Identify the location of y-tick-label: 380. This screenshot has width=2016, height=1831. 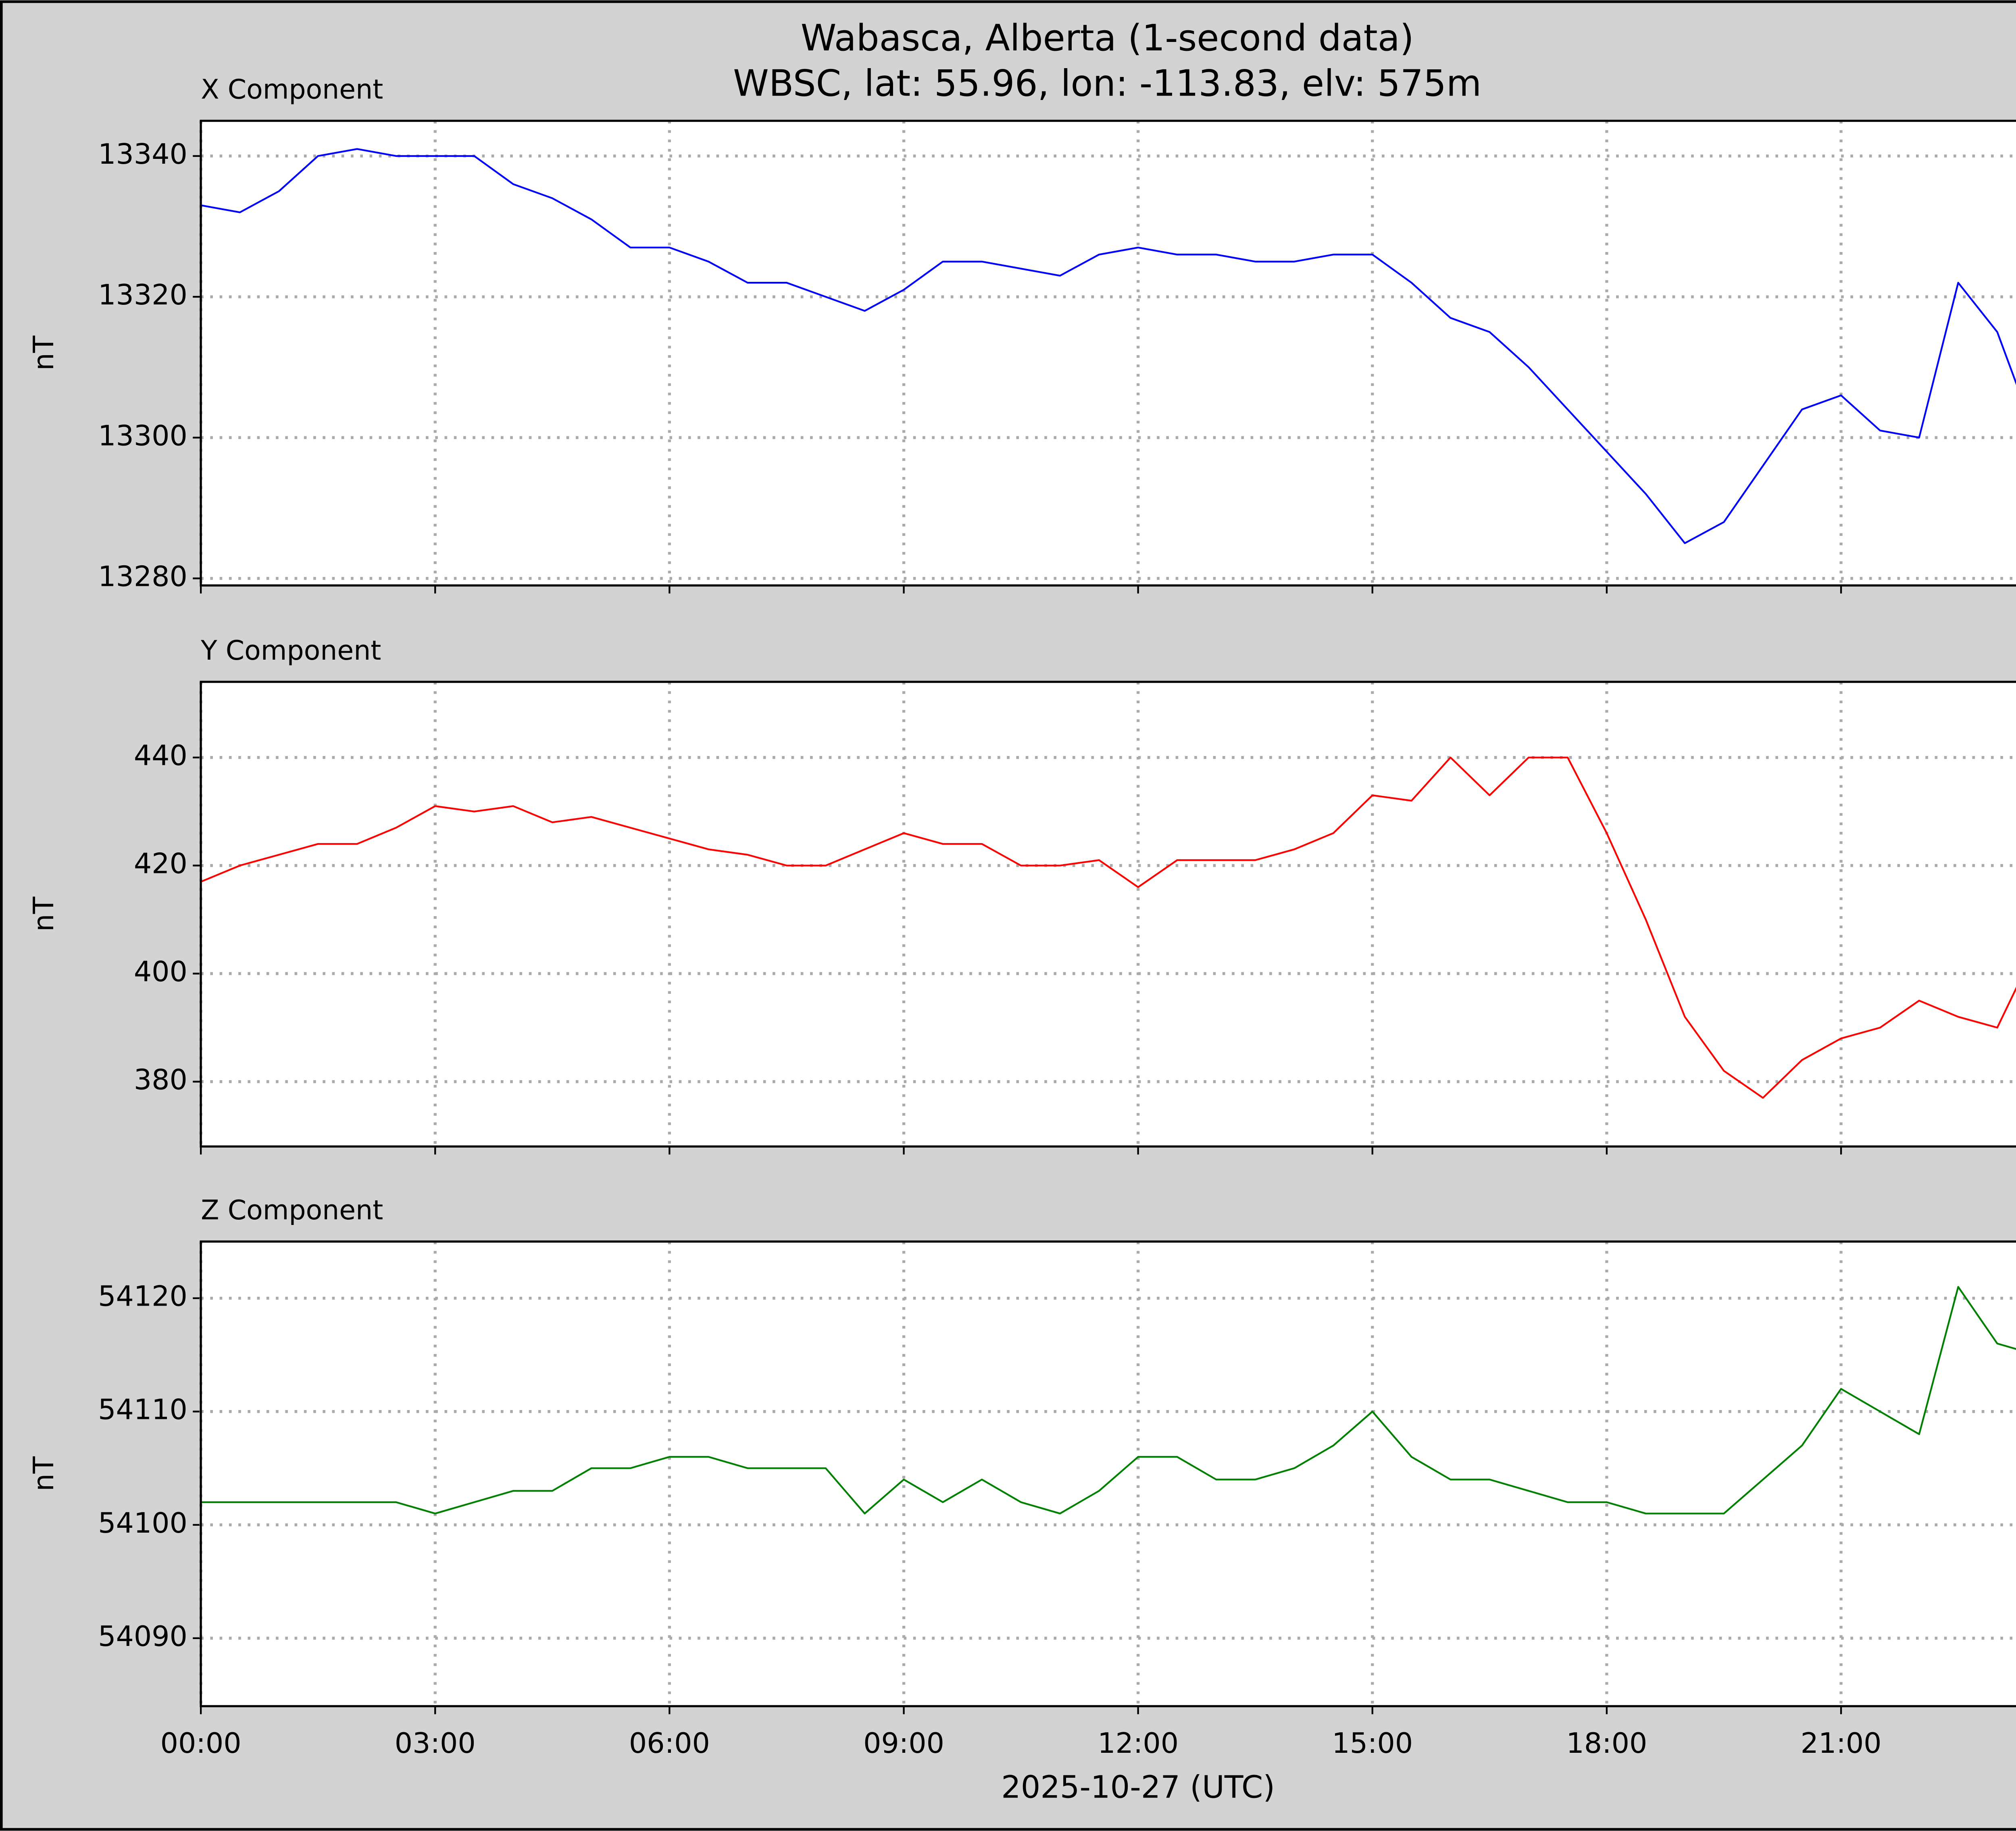
(160, 1080).